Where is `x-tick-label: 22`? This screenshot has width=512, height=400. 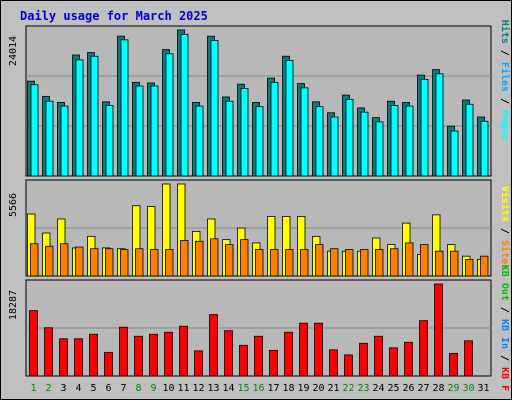
x-tick-label: 22 is located at coordinates (348, 388).